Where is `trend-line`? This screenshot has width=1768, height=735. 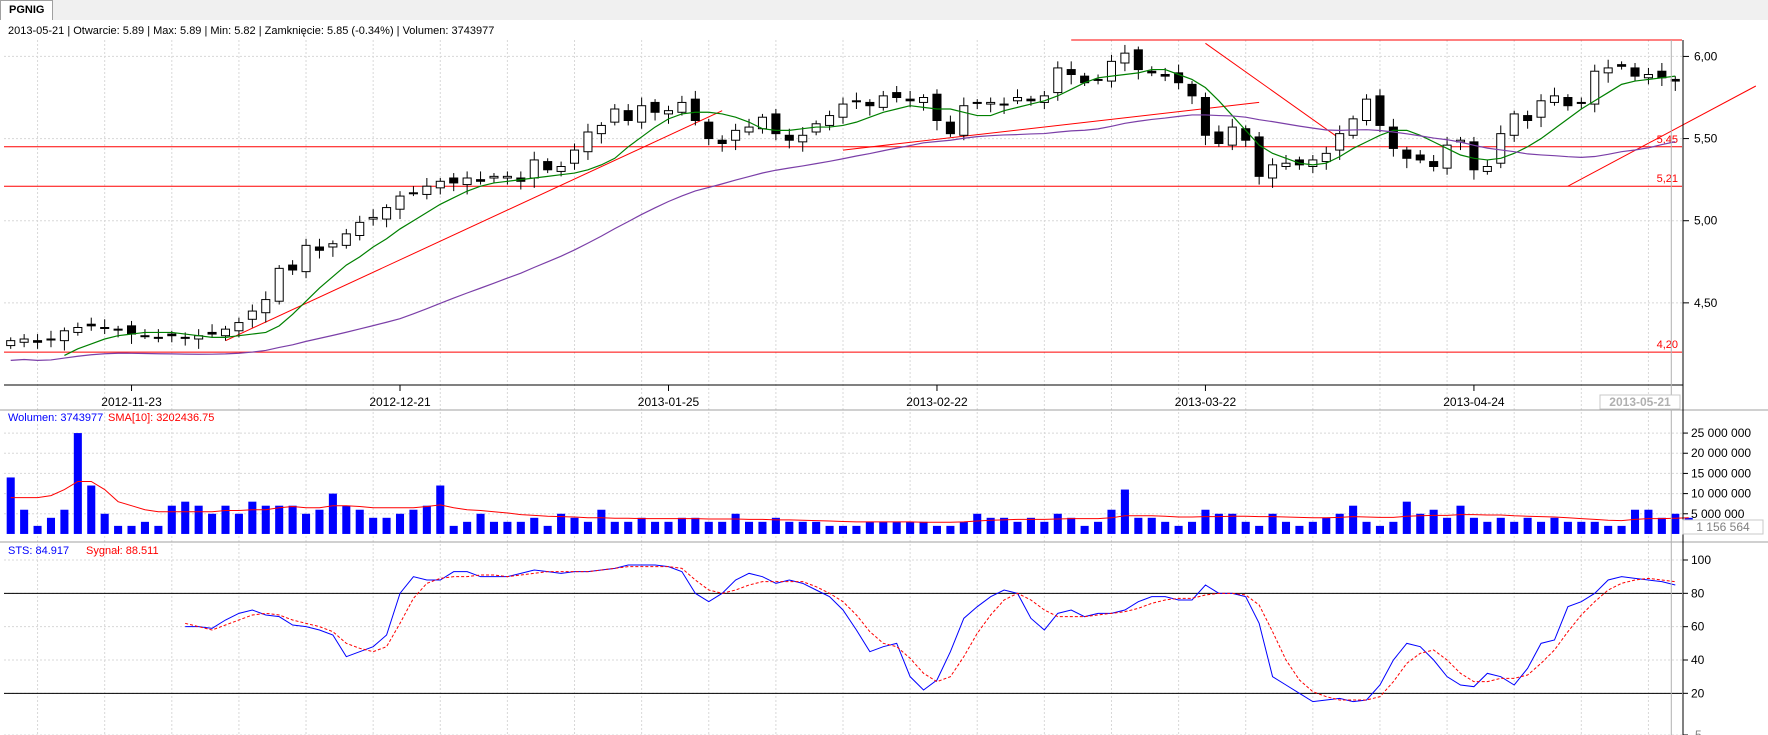 trend-line is located at coordinates (1272, 90).